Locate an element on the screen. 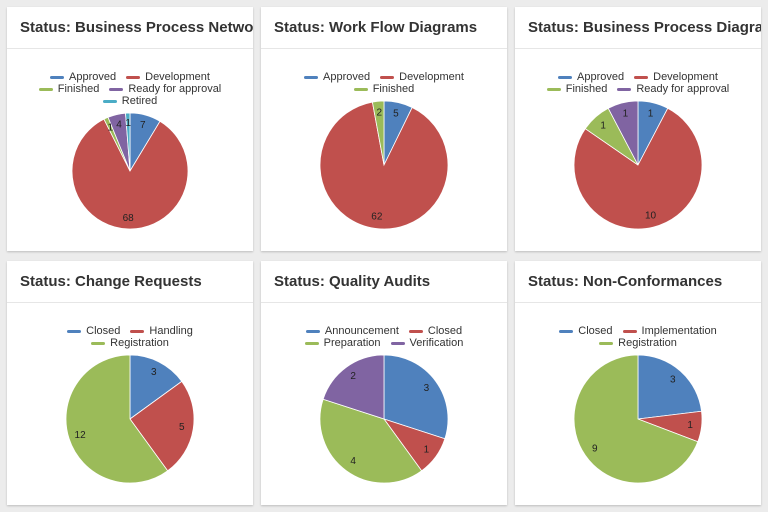 This screenshot has width=768, height=512. legend-item: Handling is located at coordinates (161, 331).